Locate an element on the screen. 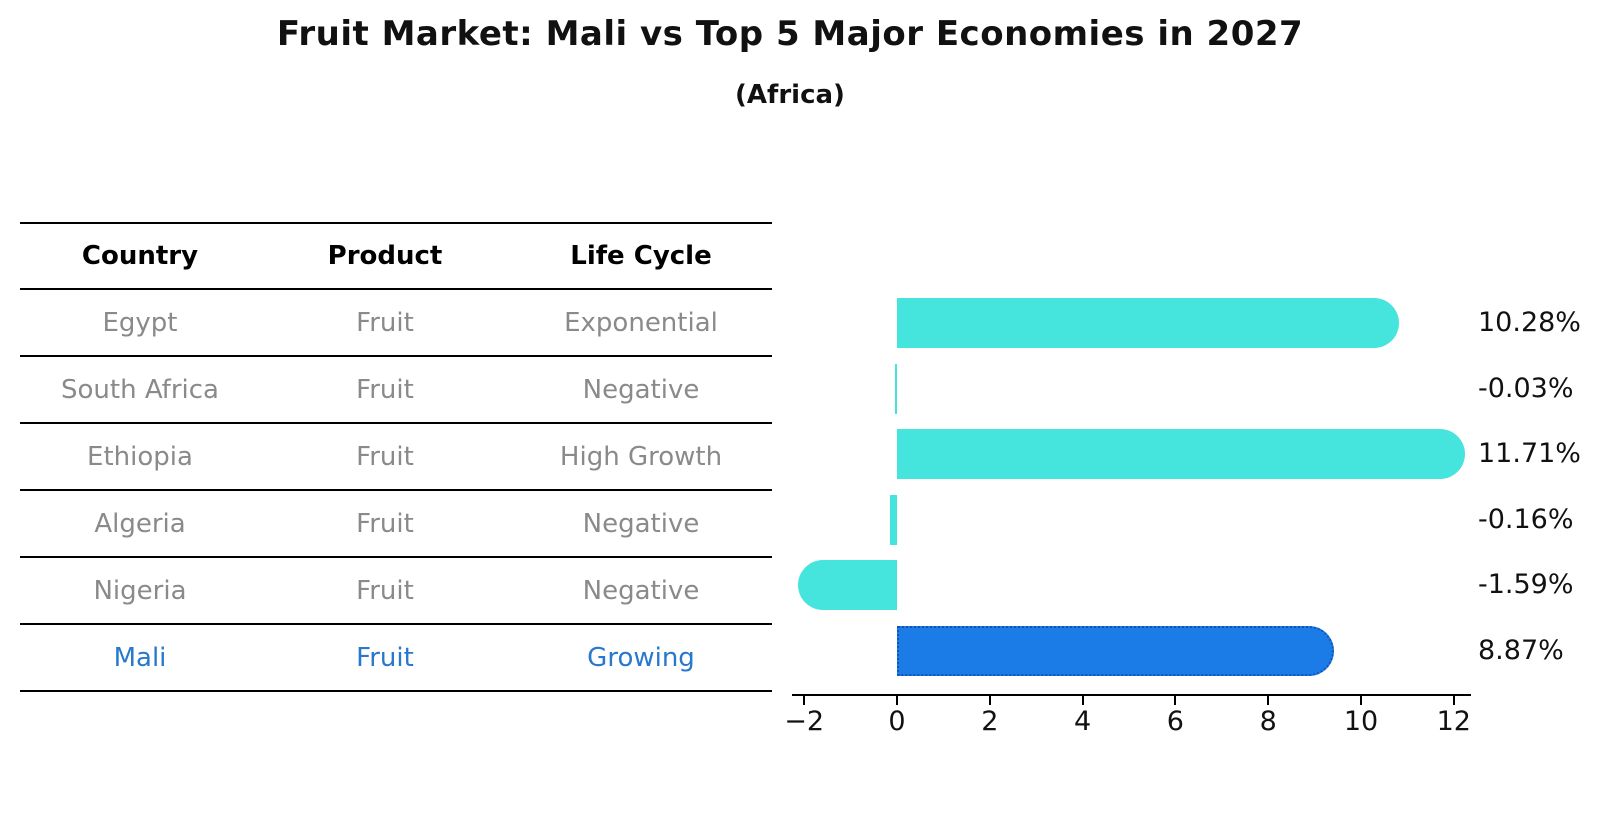 The height and width of the screenshot is (823, 1604). cell-country: Egypt is located at coordinates (140, 322).